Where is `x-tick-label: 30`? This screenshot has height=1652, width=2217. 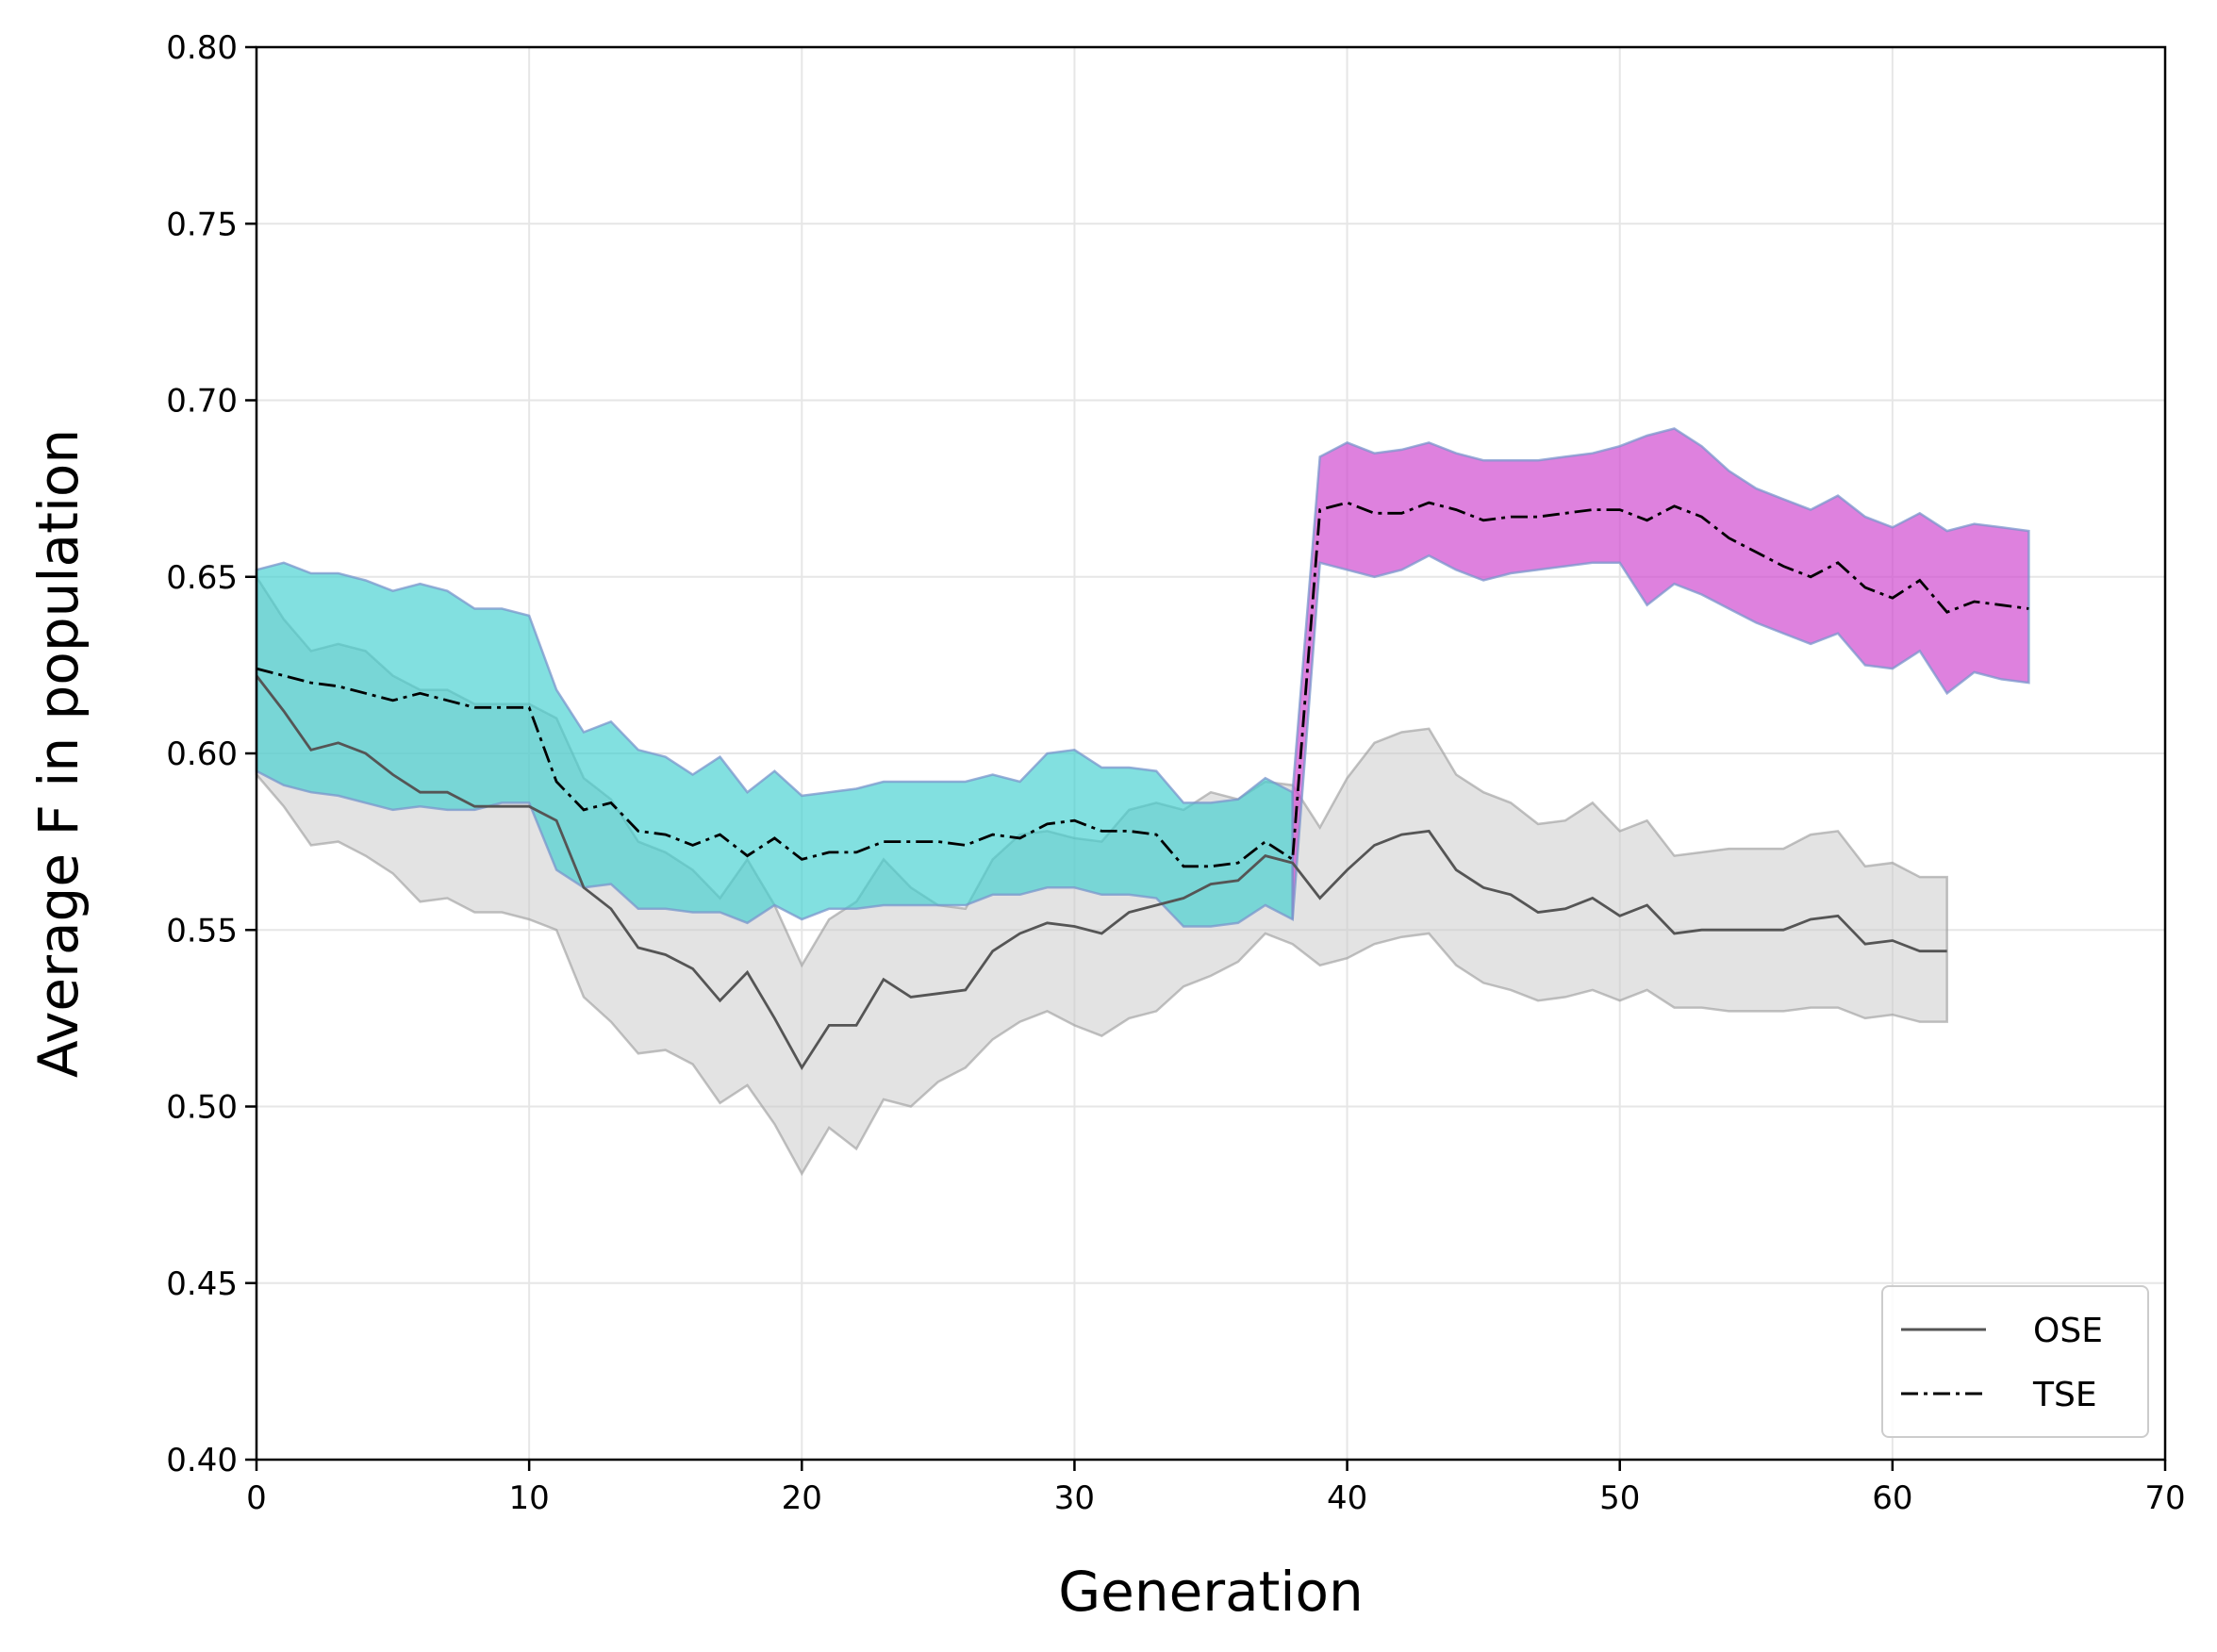
x-tick-label: 30 is located at coordinates (1074, 1498).